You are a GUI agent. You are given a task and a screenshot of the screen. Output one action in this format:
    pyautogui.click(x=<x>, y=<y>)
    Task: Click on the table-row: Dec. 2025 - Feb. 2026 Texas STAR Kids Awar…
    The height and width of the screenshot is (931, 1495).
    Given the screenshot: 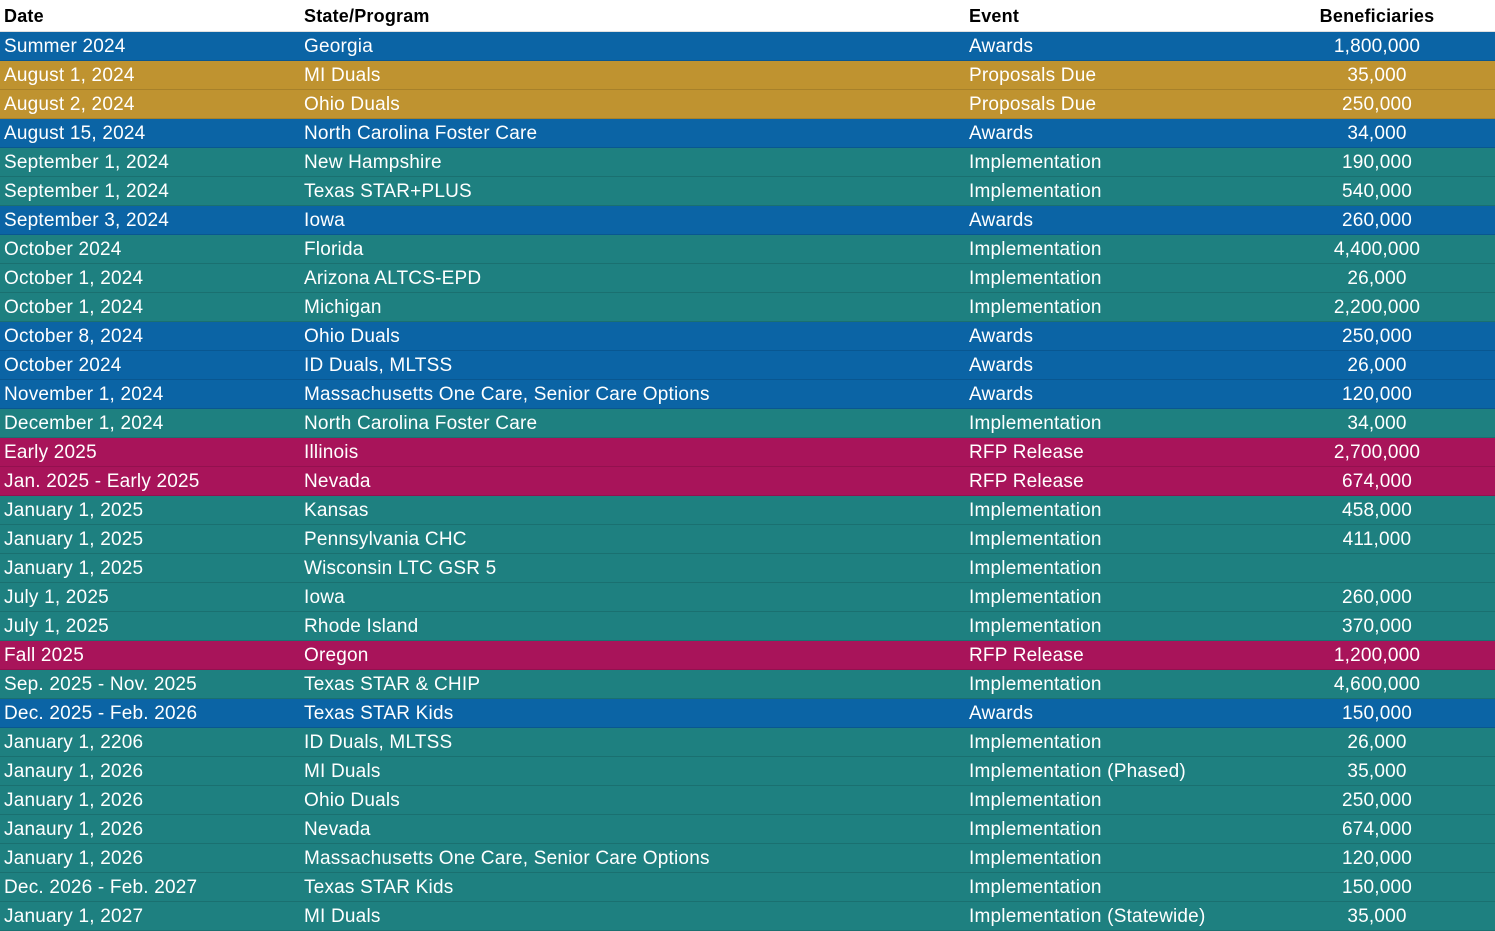 What is the action you would take?
    pyautogui.click(x=747, y=713)
    